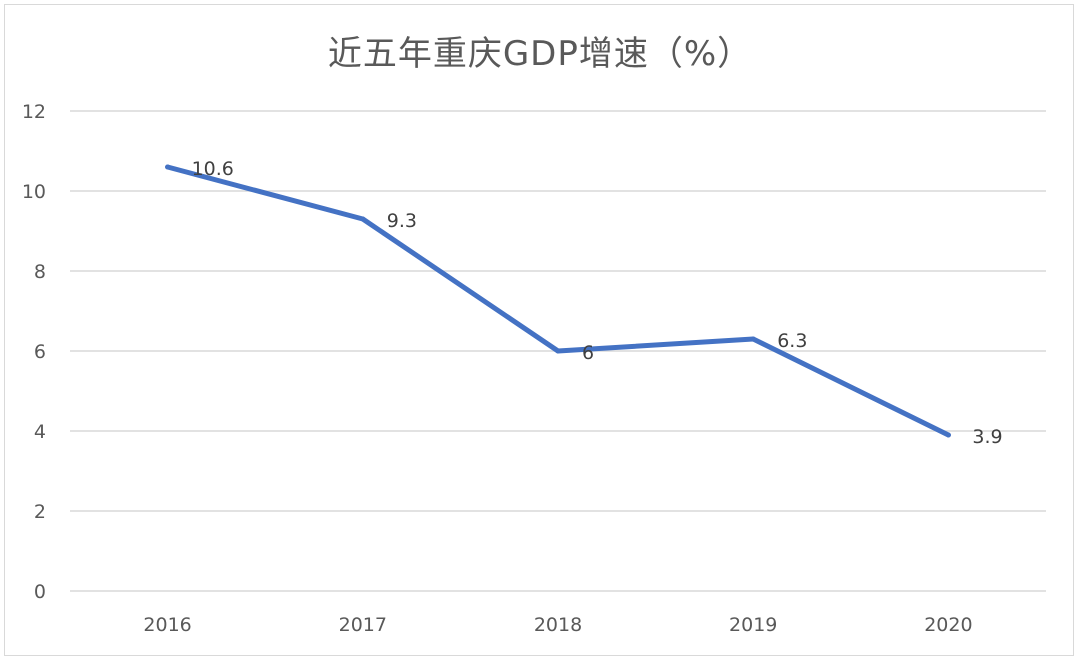 The image size is (1080, 662). What do you see at coordinates (792, 341) in the screenshot?
I see `data-label: 6.3` at bounding box center [792, 341].